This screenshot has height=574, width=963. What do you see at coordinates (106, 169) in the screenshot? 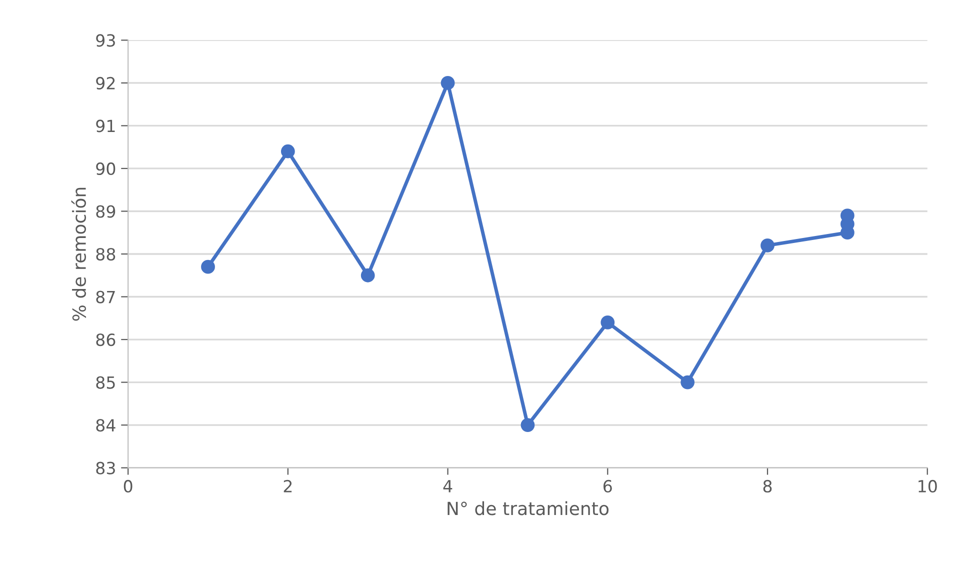
I see `y-tick-label: 90` at bounding box center [106, 169].